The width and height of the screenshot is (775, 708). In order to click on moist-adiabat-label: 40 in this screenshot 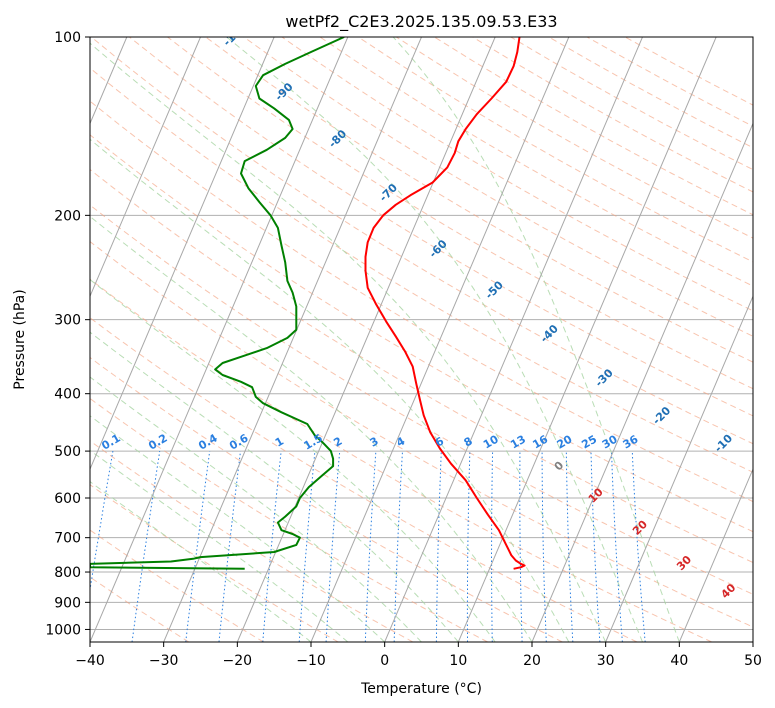, I will do `click(728, 591)`.